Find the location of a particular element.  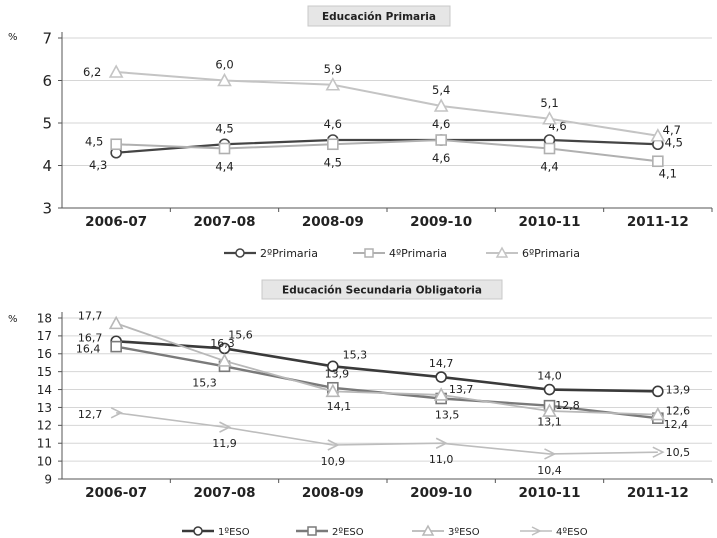

legend-label: 4ºPrimaria is located at coordinates (418, 253).